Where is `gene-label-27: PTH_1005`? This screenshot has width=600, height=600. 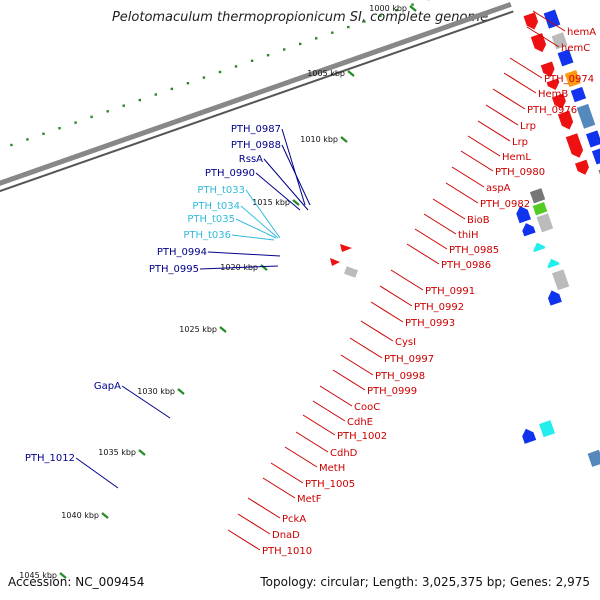
gene-label-27: PTH_1005 is located at coordinates (330, 484).